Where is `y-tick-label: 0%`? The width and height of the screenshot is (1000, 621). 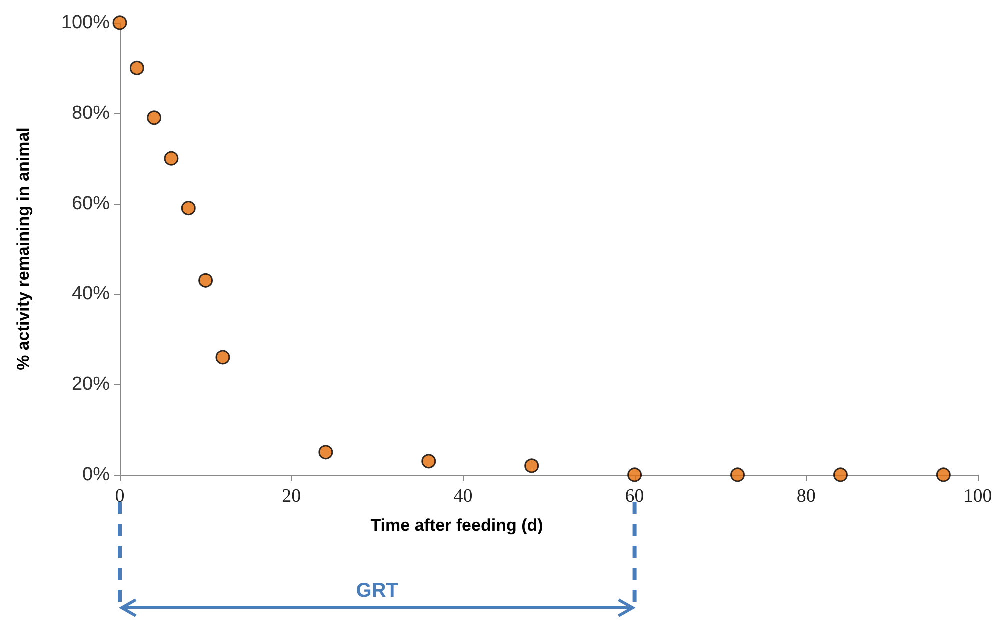 y-tick-label: 0% is located at coordinates (96, 475).